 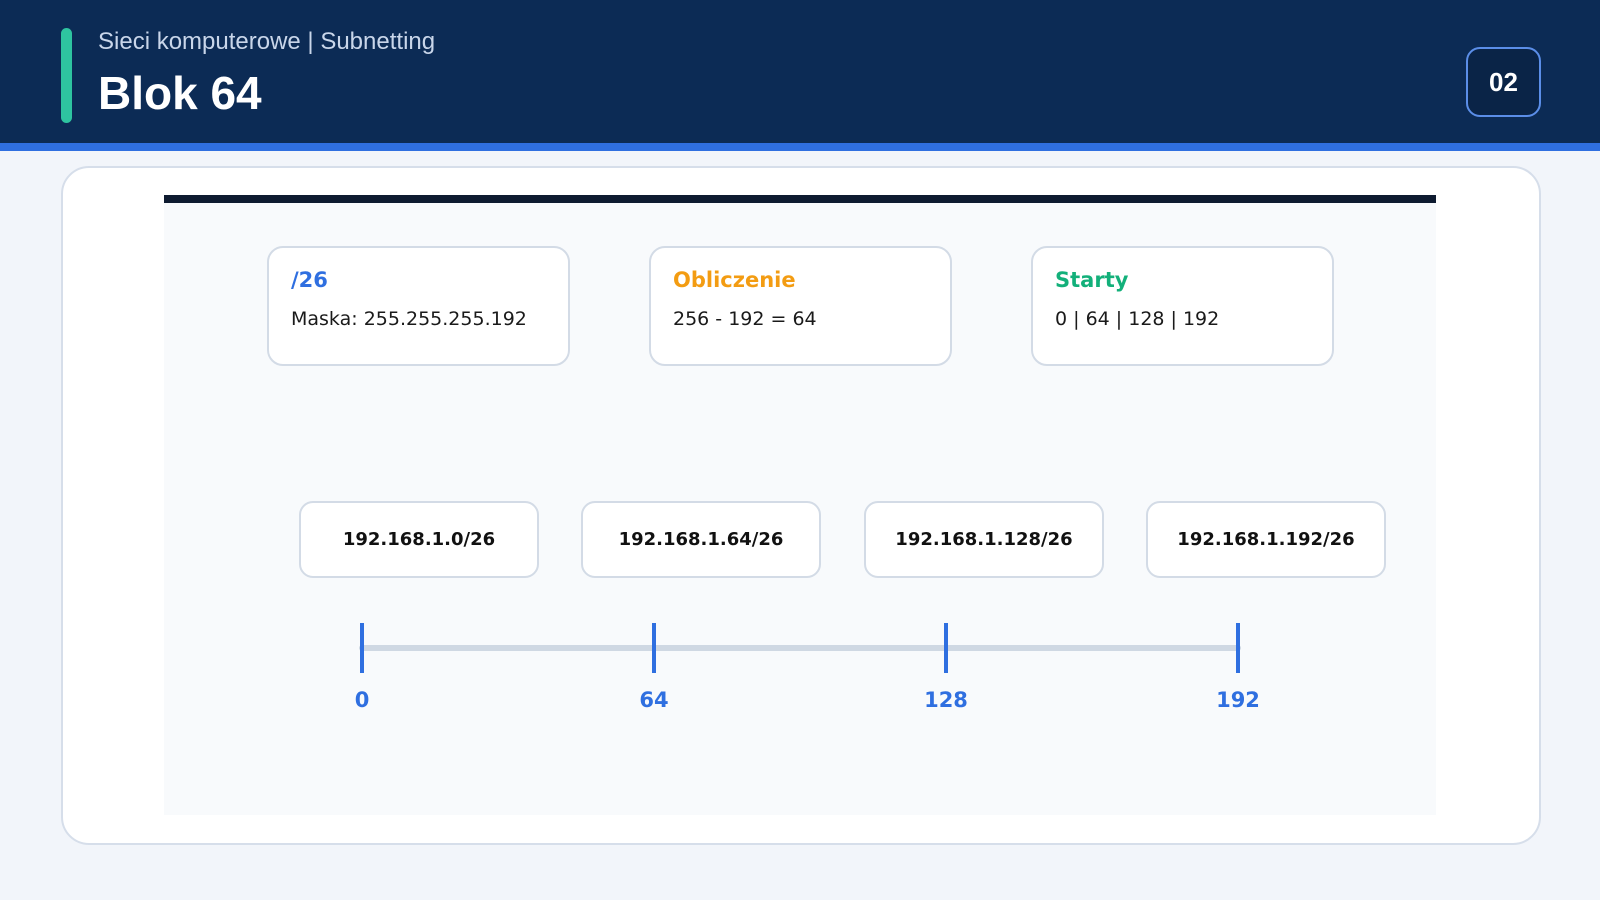 What do you see at coordinates (701, 539) in the screenshot?
I see `subnet-box-64: 192.168.1.64/26` at bounding box center [701, 539].